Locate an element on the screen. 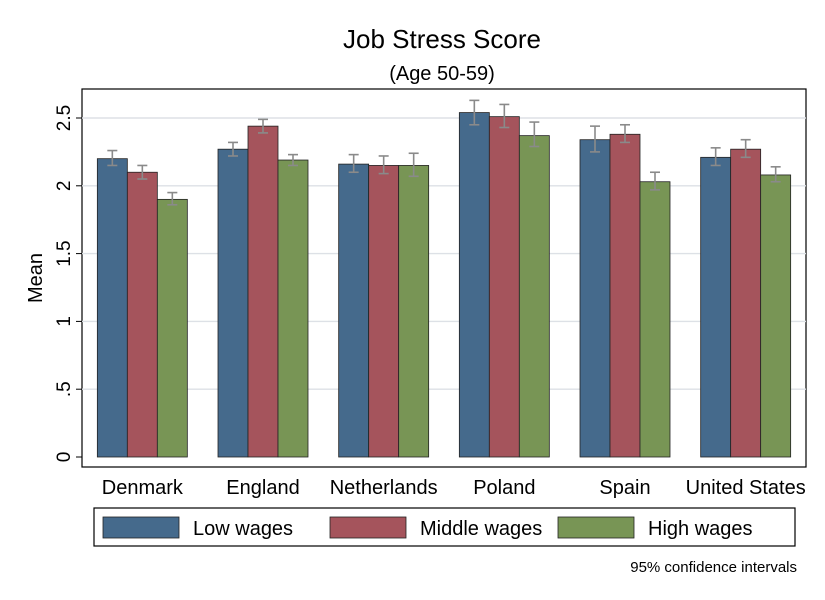 This screenshot has width=825, height=600. bar-england-low-wages is located at coordinates (233, 303).